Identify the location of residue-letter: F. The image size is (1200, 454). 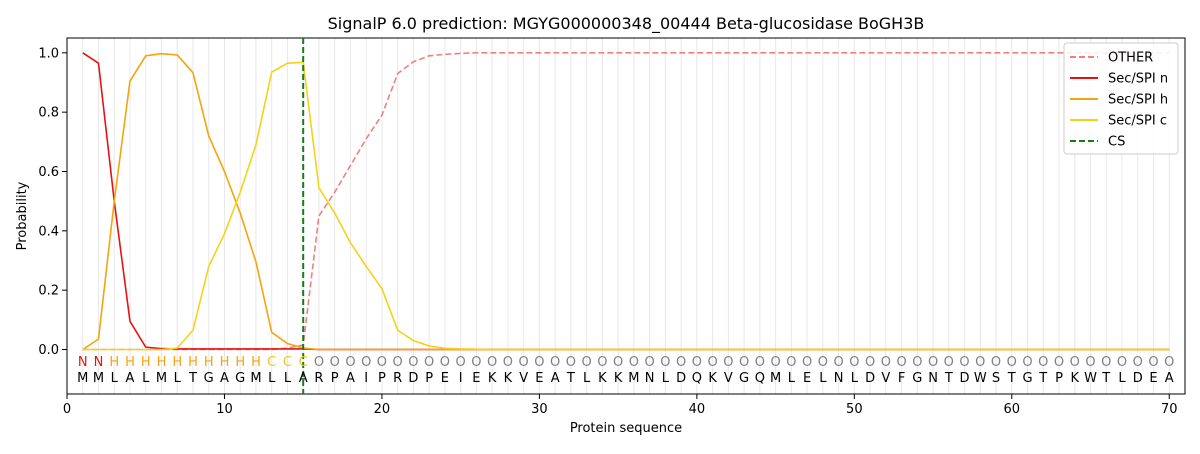
(901, 378).